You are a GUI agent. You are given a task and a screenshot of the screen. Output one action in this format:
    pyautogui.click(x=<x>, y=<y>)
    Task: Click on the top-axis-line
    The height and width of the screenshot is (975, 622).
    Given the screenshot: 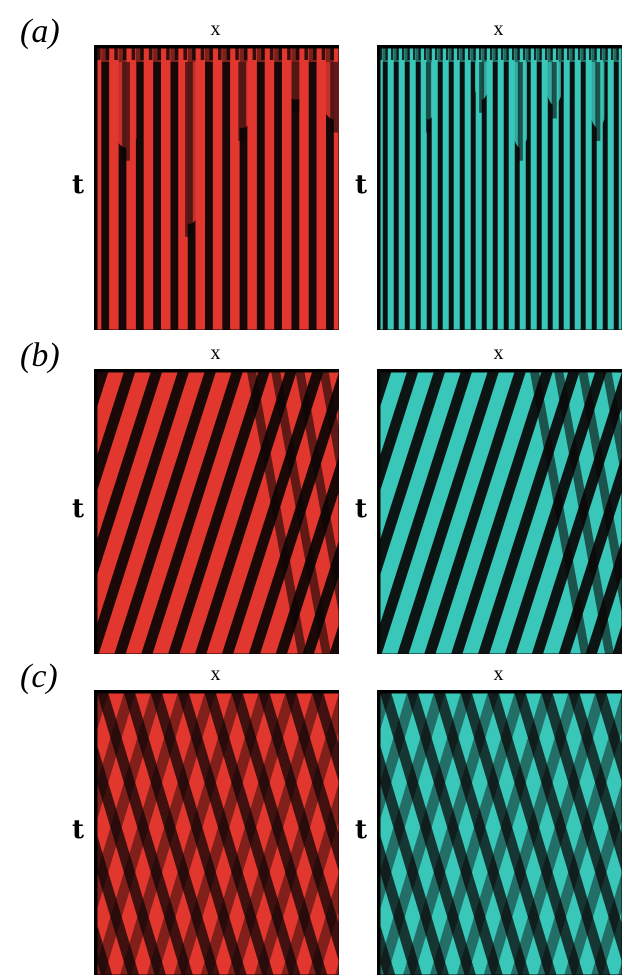 What is the action you would take?
    pyautogui.click(x=216, y=370)
    